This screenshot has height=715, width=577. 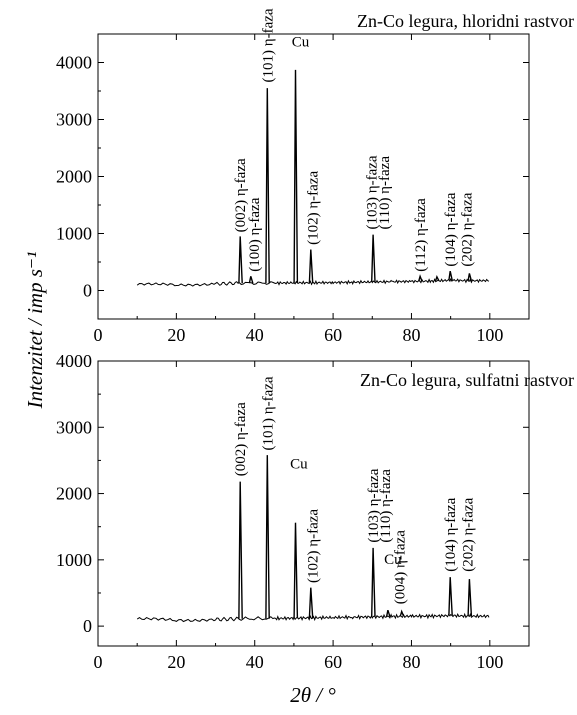 What do you see at coordinates (465, 21) in the screenshot?
I see `chart-title: Zn-Co legura, hloridni rastvor` at bounding box center [465, 21].